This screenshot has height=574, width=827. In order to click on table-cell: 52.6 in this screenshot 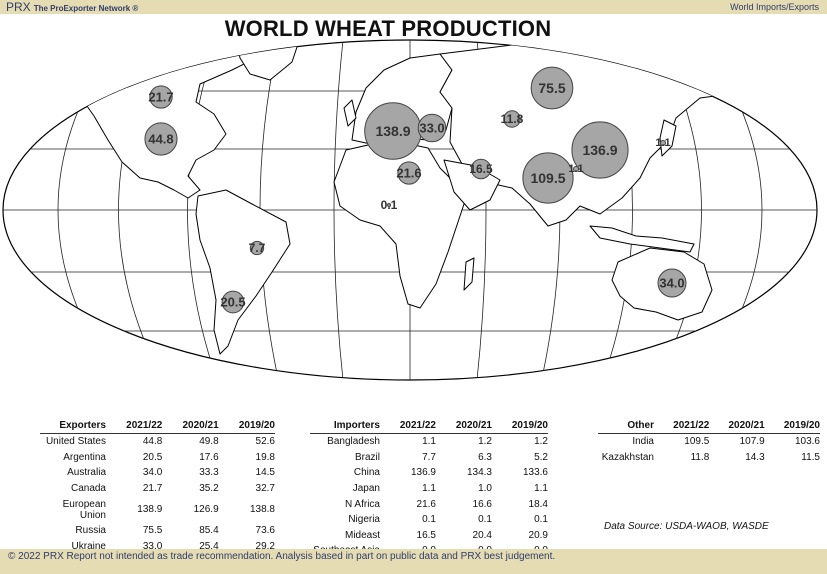, I will do `click(265, 442)`.